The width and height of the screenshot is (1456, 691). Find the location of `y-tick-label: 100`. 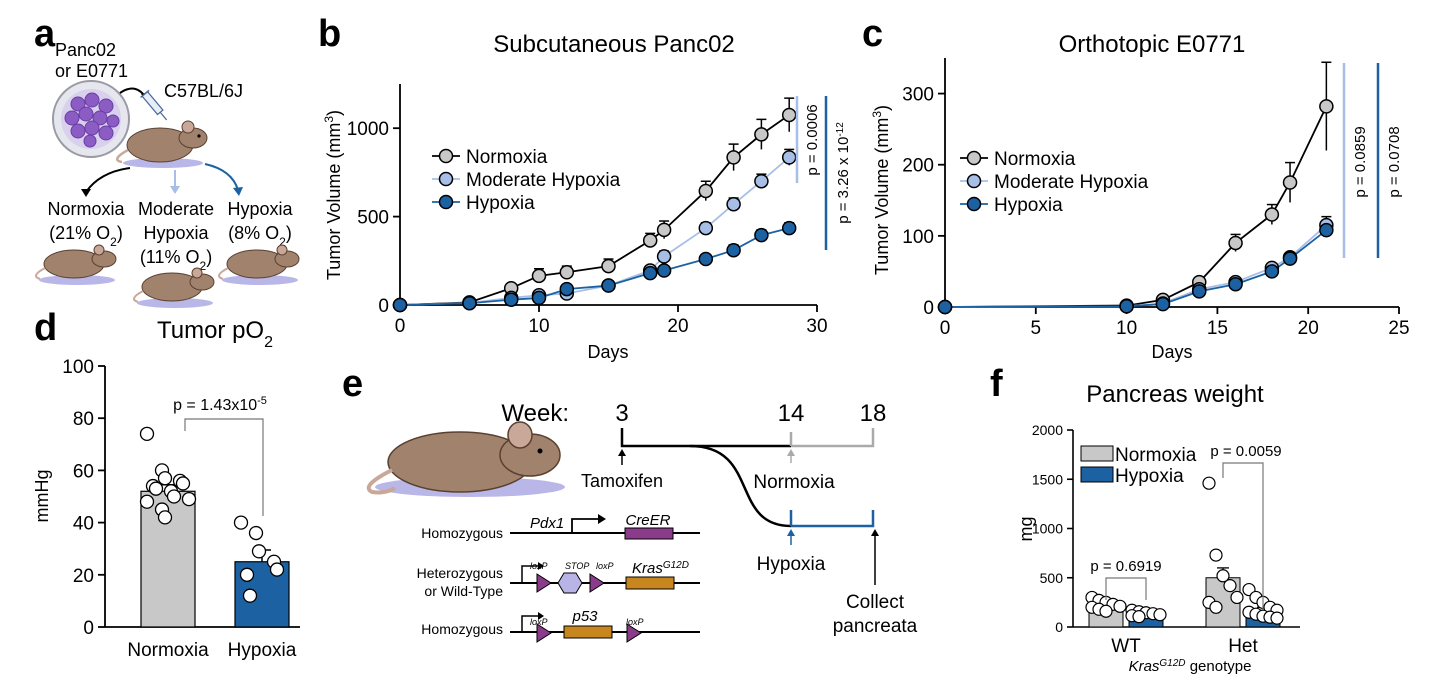

y-tick-label: 100 is located at coordinates (78, 367).